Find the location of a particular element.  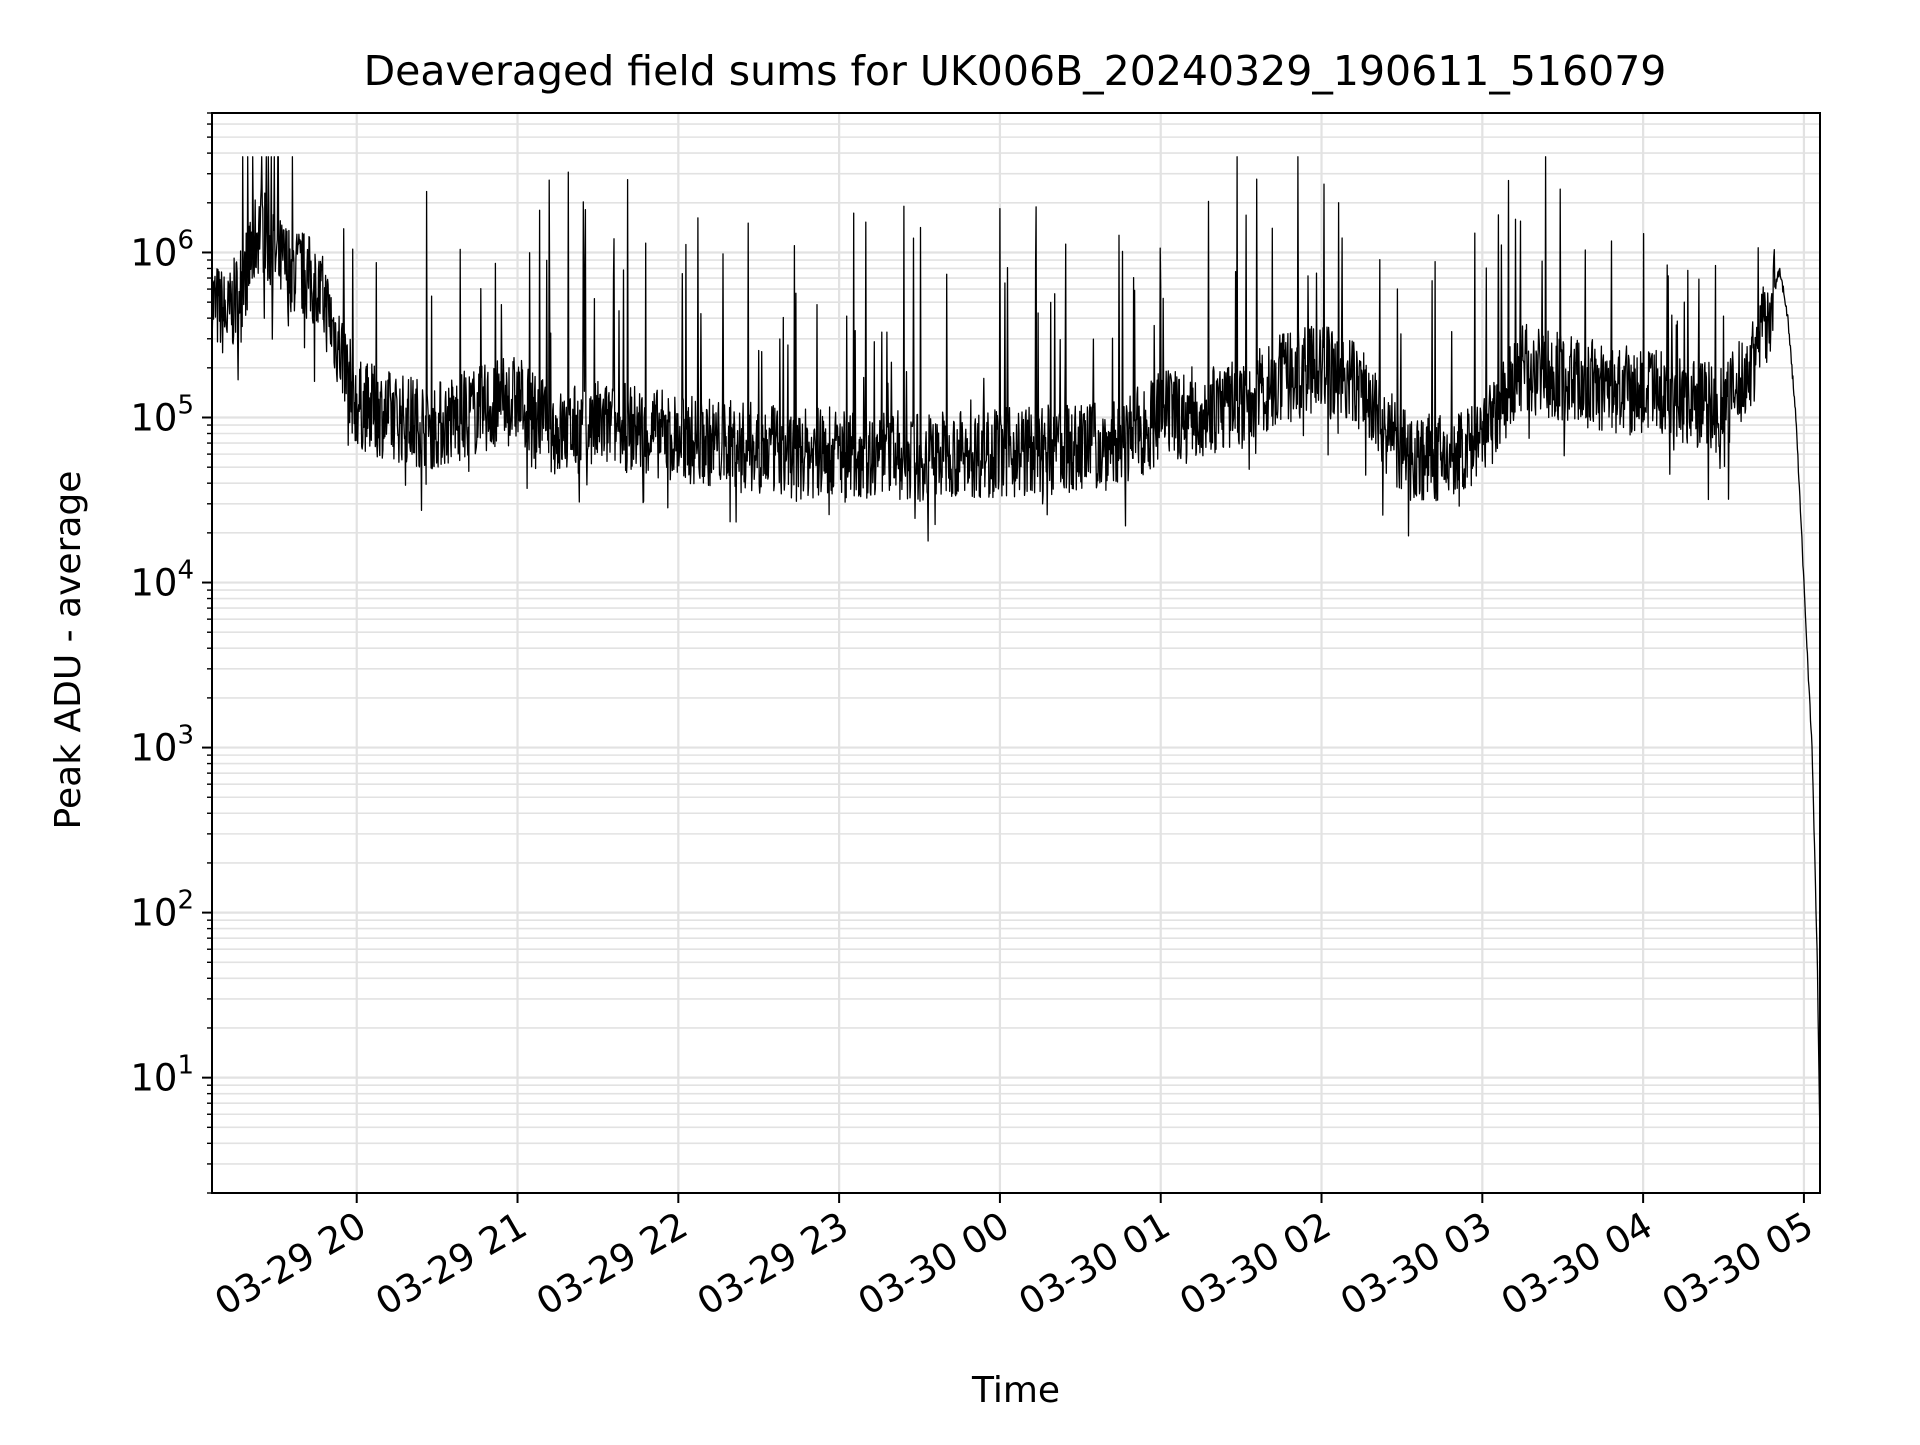

x-tick-label: 03-30 01 is located at coordinates (1095, 1264).